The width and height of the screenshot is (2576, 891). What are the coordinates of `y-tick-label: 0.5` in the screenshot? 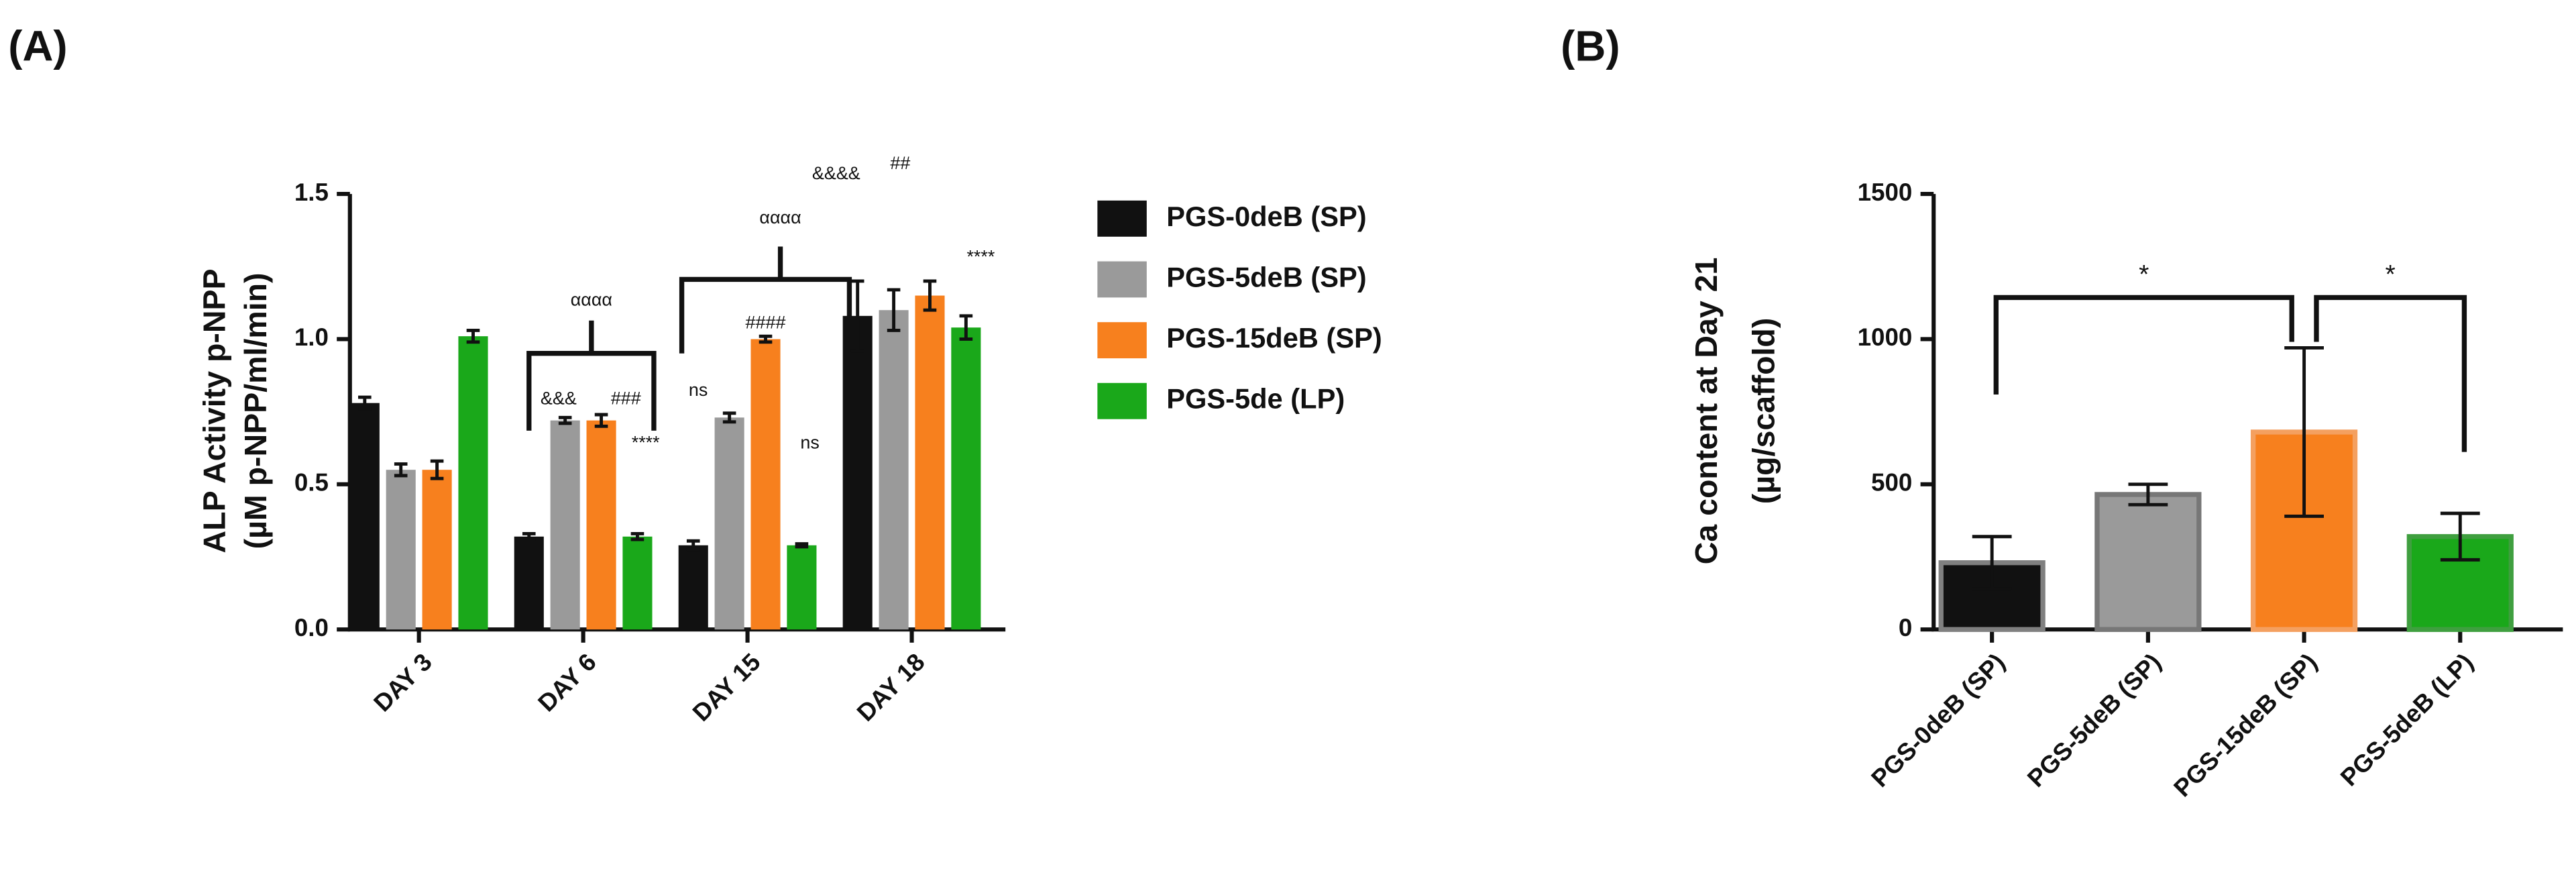 It's located at (311, 482).